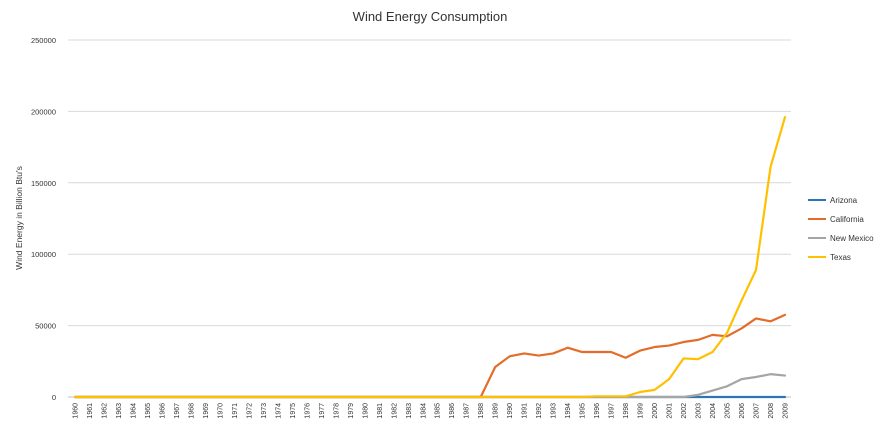 The image size is (889, 430). What do you see at coordinates (249, 411) in the screenshot?
I see `x-tick-label: 1972` at bounding box center [249, 411].